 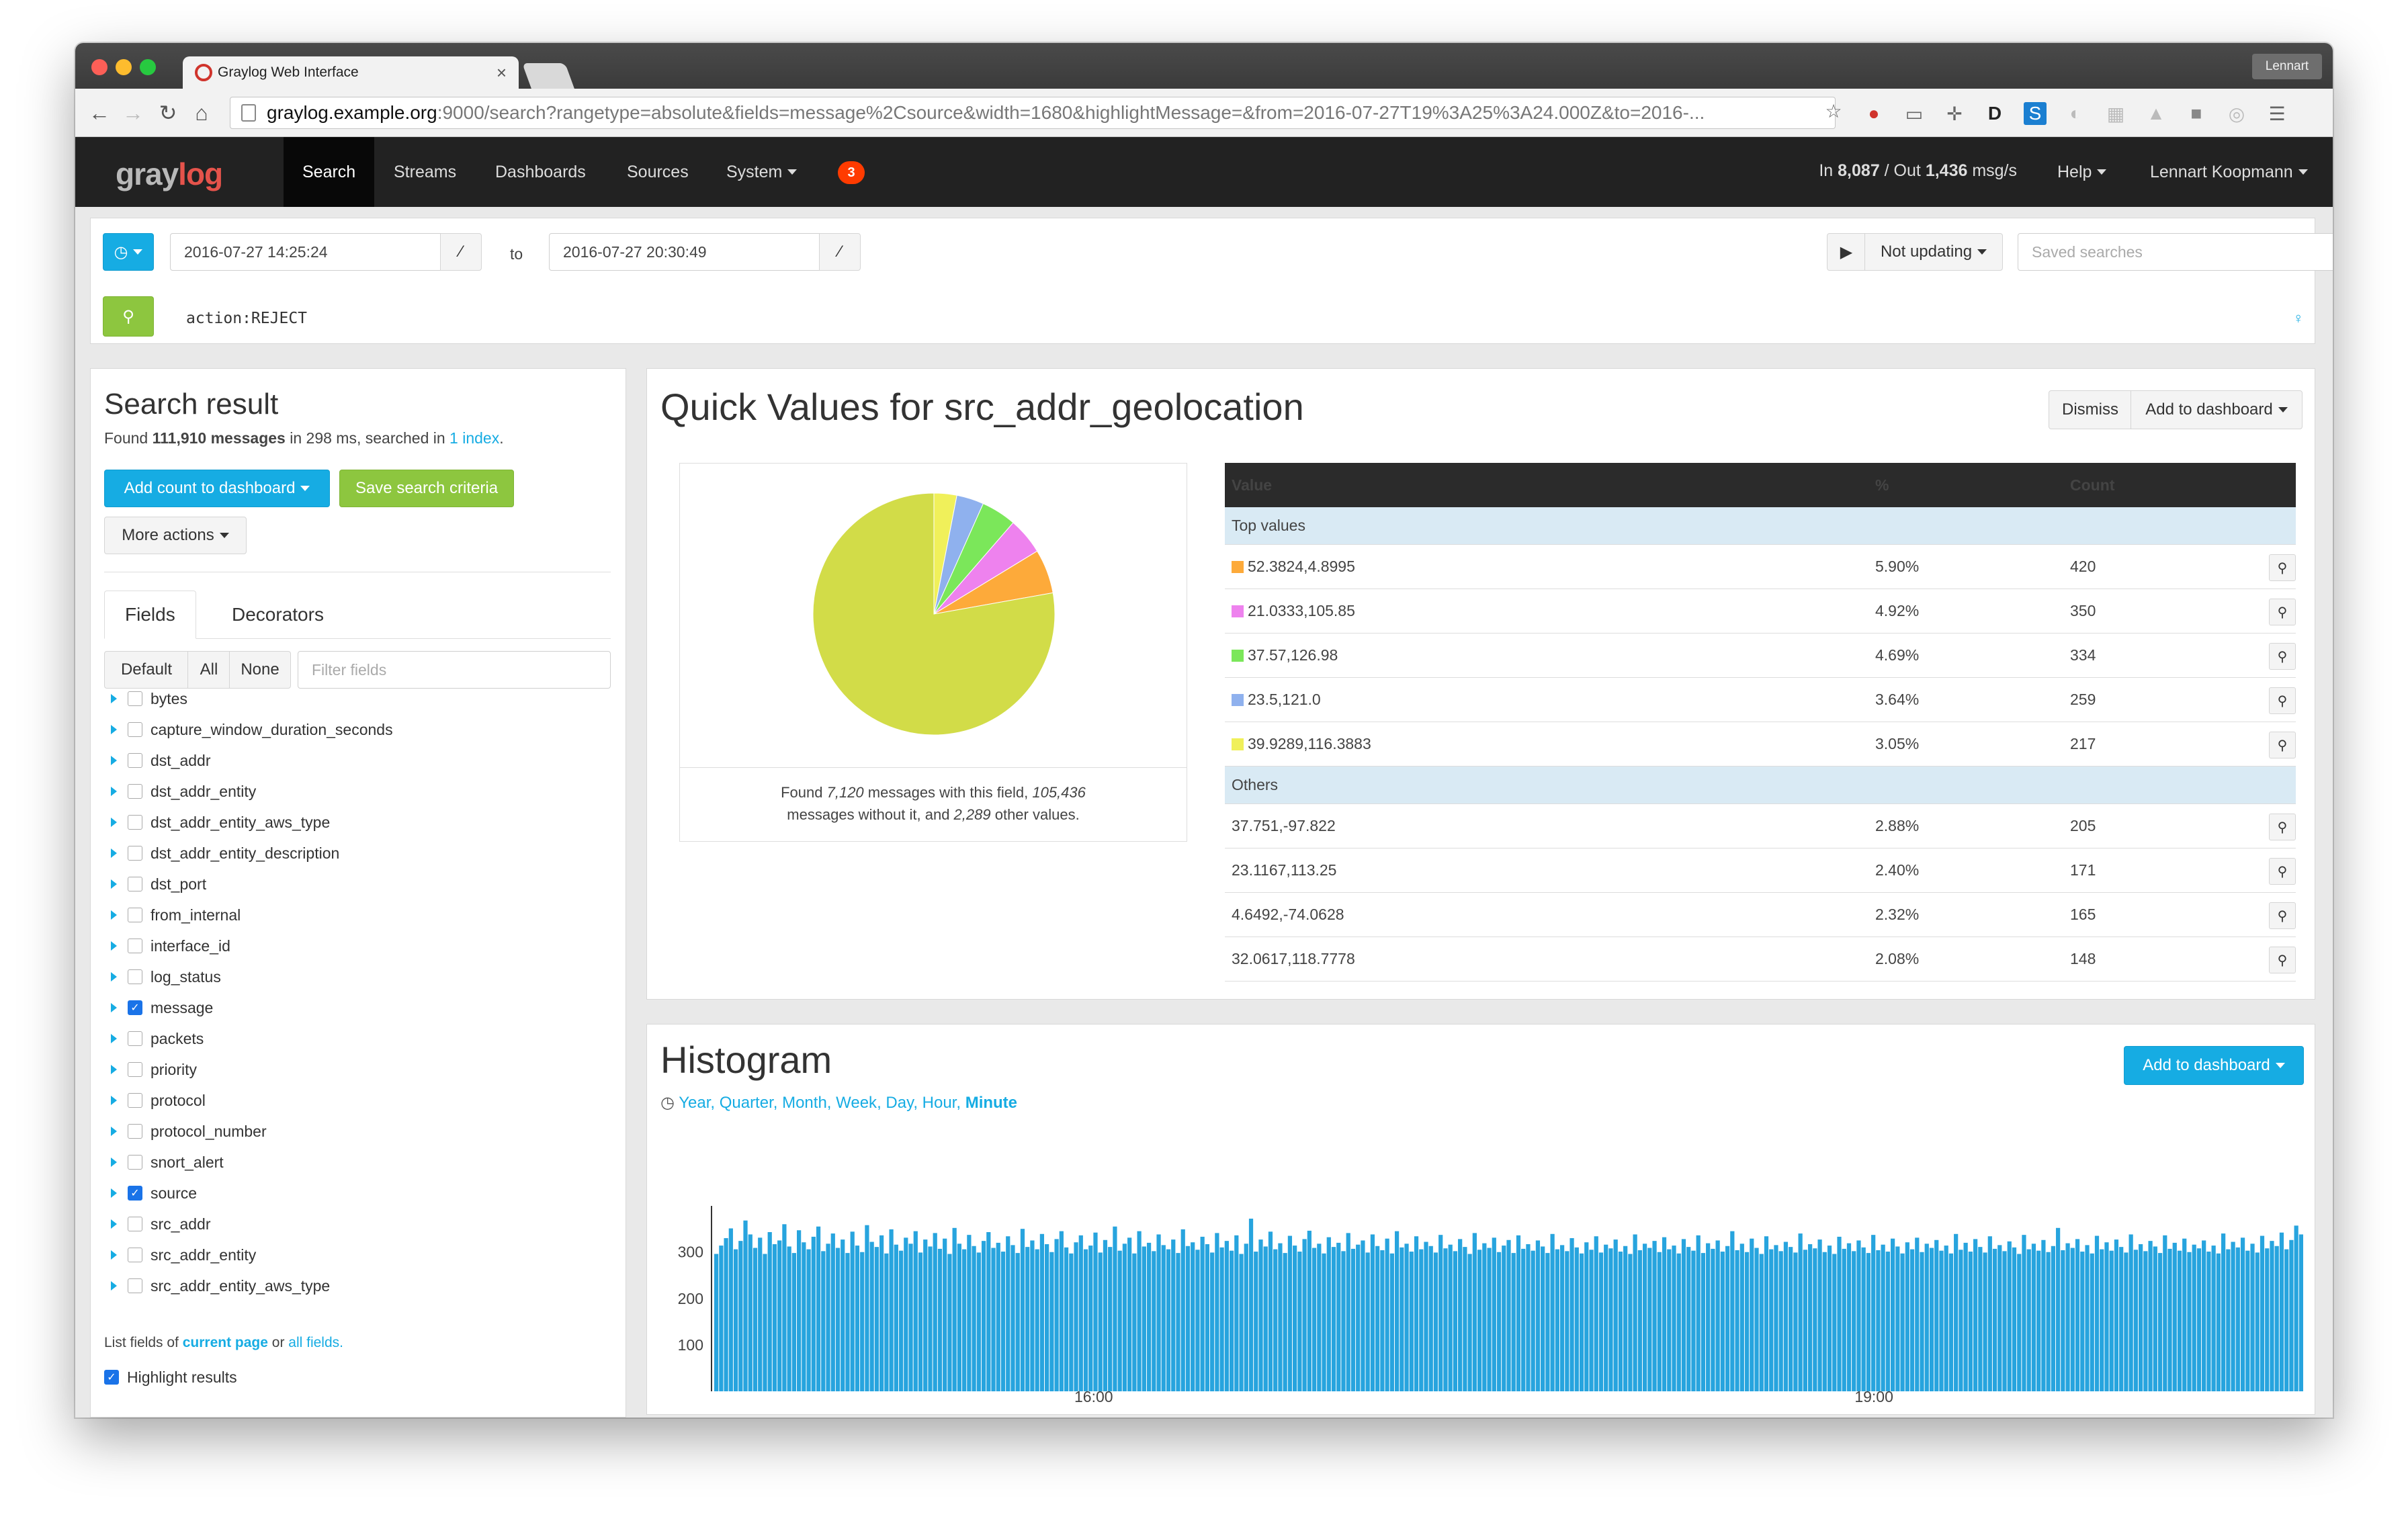 I want to click on square-extension-icon: ■, so click(x=2196, y=113).